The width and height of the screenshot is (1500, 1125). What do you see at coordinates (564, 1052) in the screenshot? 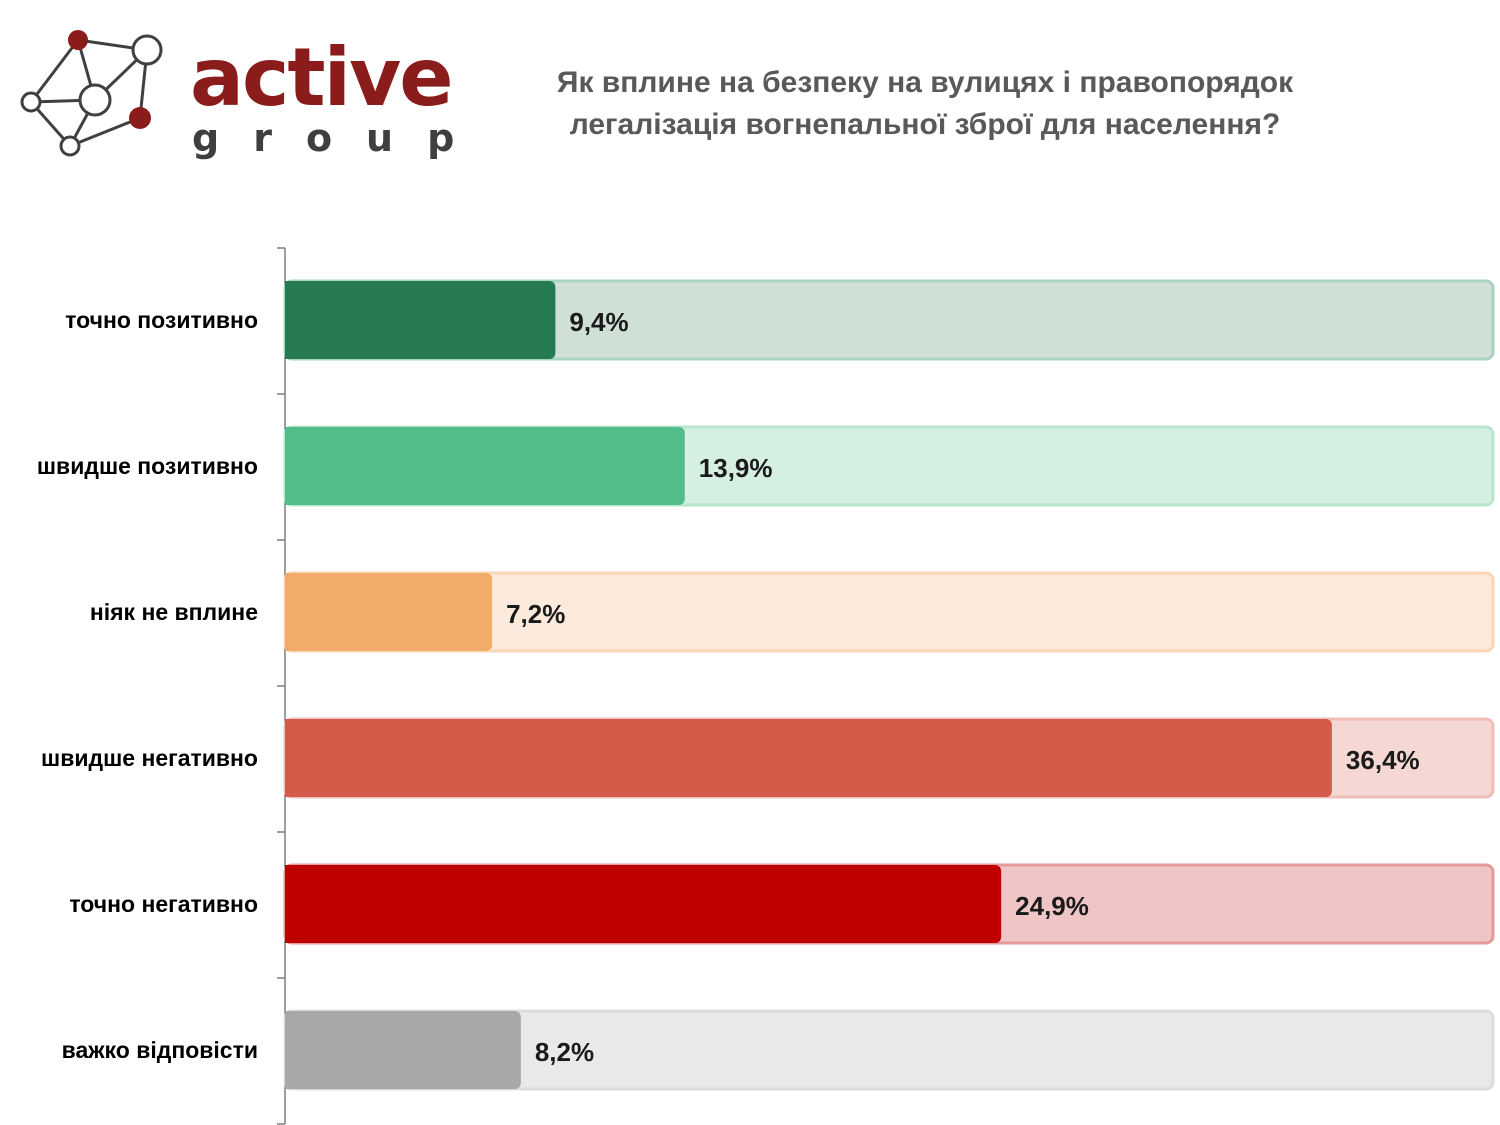
I see `value-label: 8,2%` at bounding box center [564, 1052].